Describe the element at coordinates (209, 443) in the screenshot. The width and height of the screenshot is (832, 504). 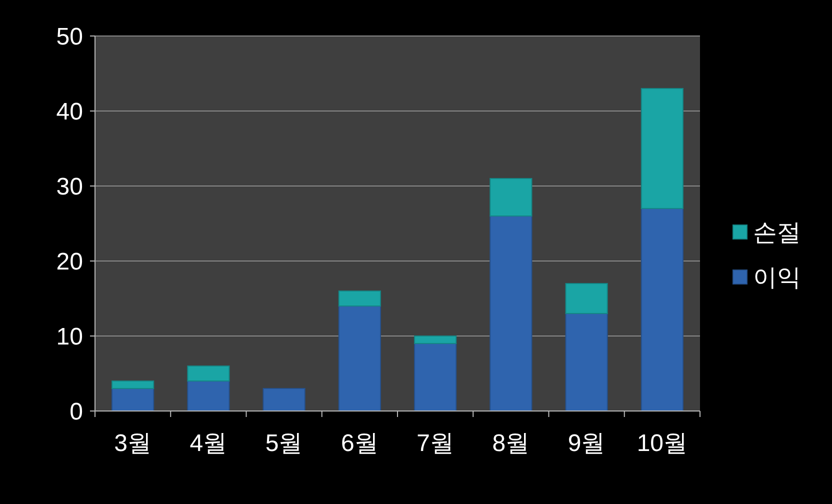
I see `x-tick-label: 4월` at that location.